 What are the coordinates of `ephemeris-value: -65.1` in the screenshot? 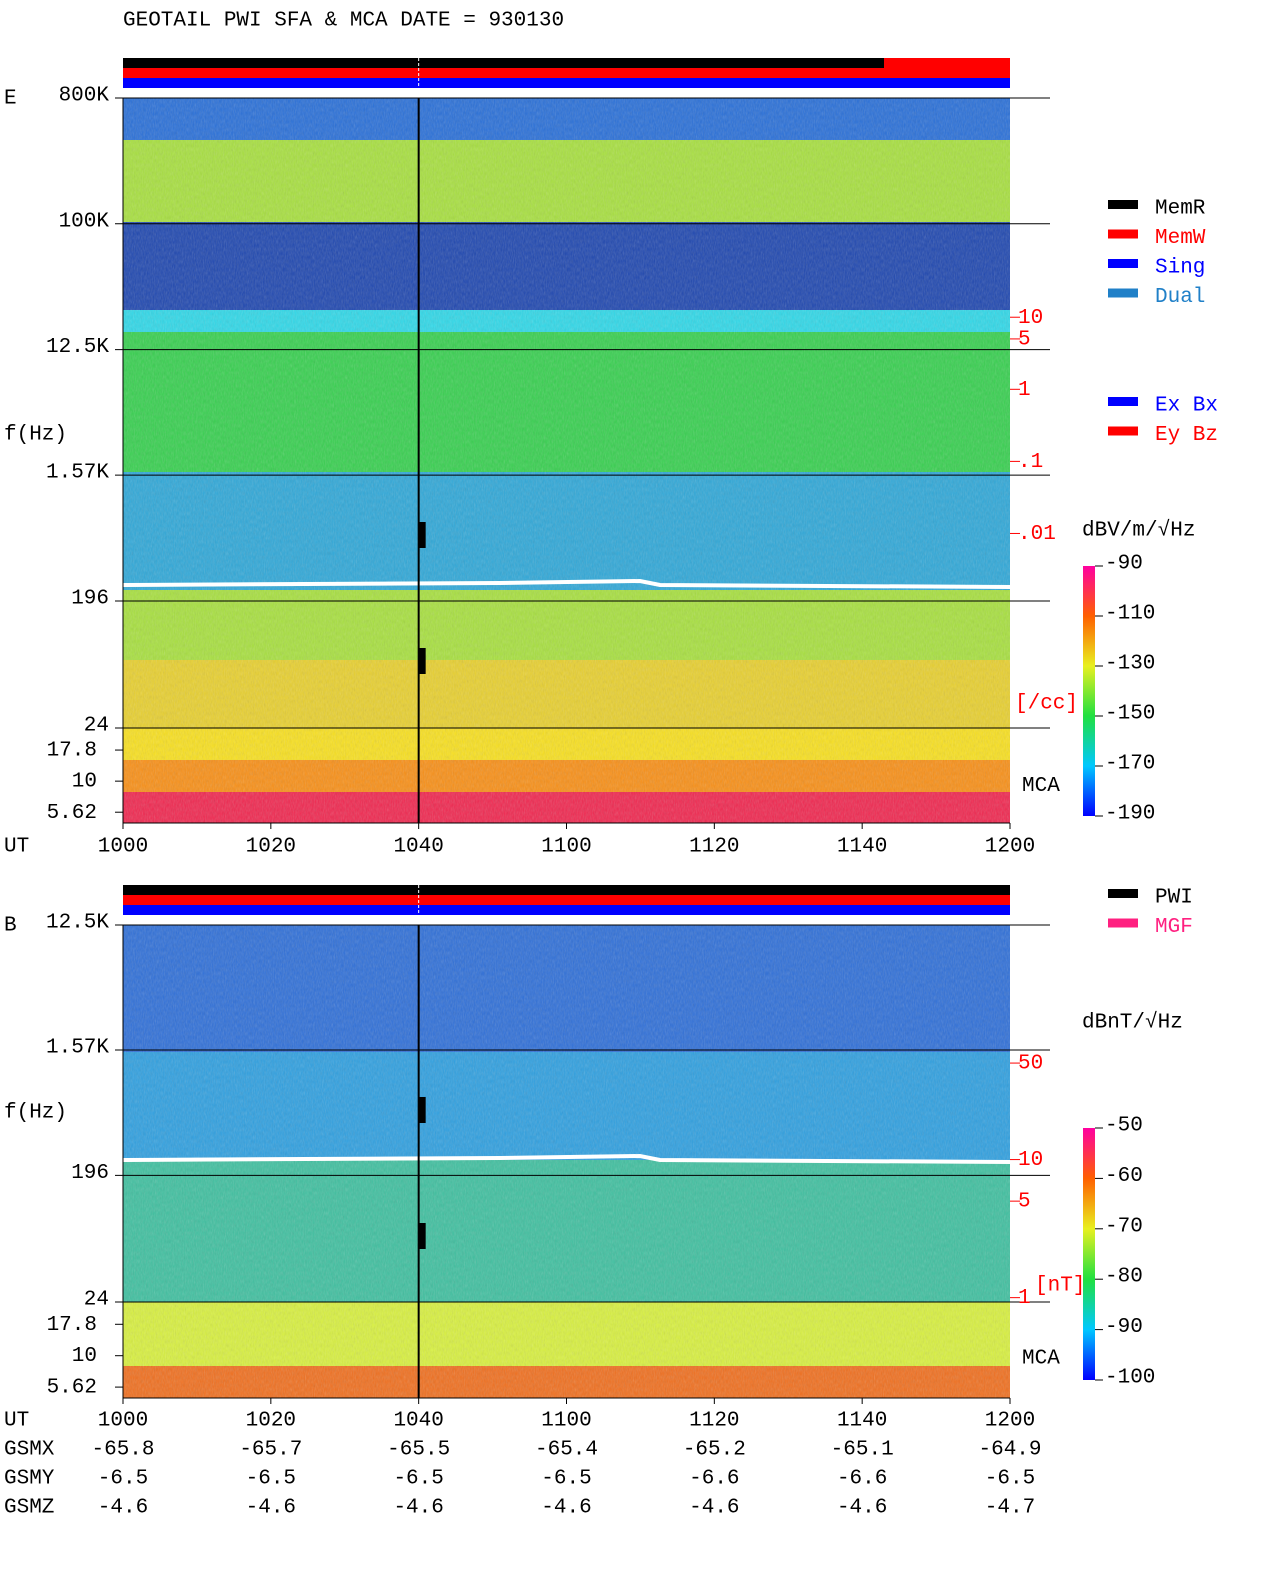 It's located at (862, 1450).